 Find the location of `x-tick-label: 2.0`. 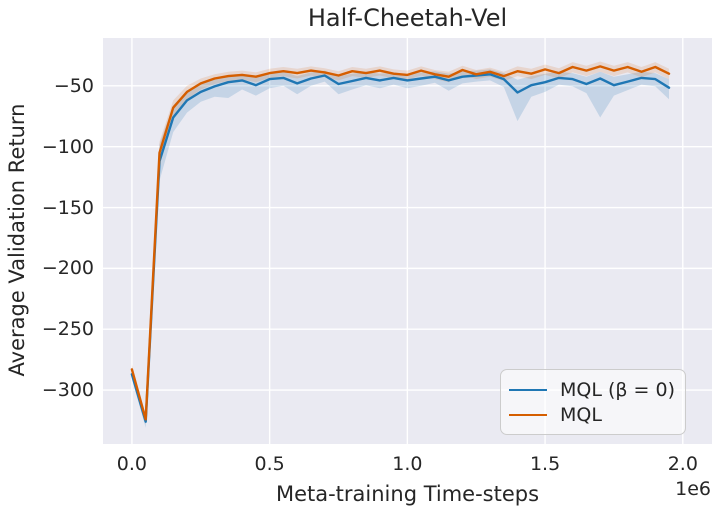

x-tick-label: 2.0 is located at coordinates (682, 464).